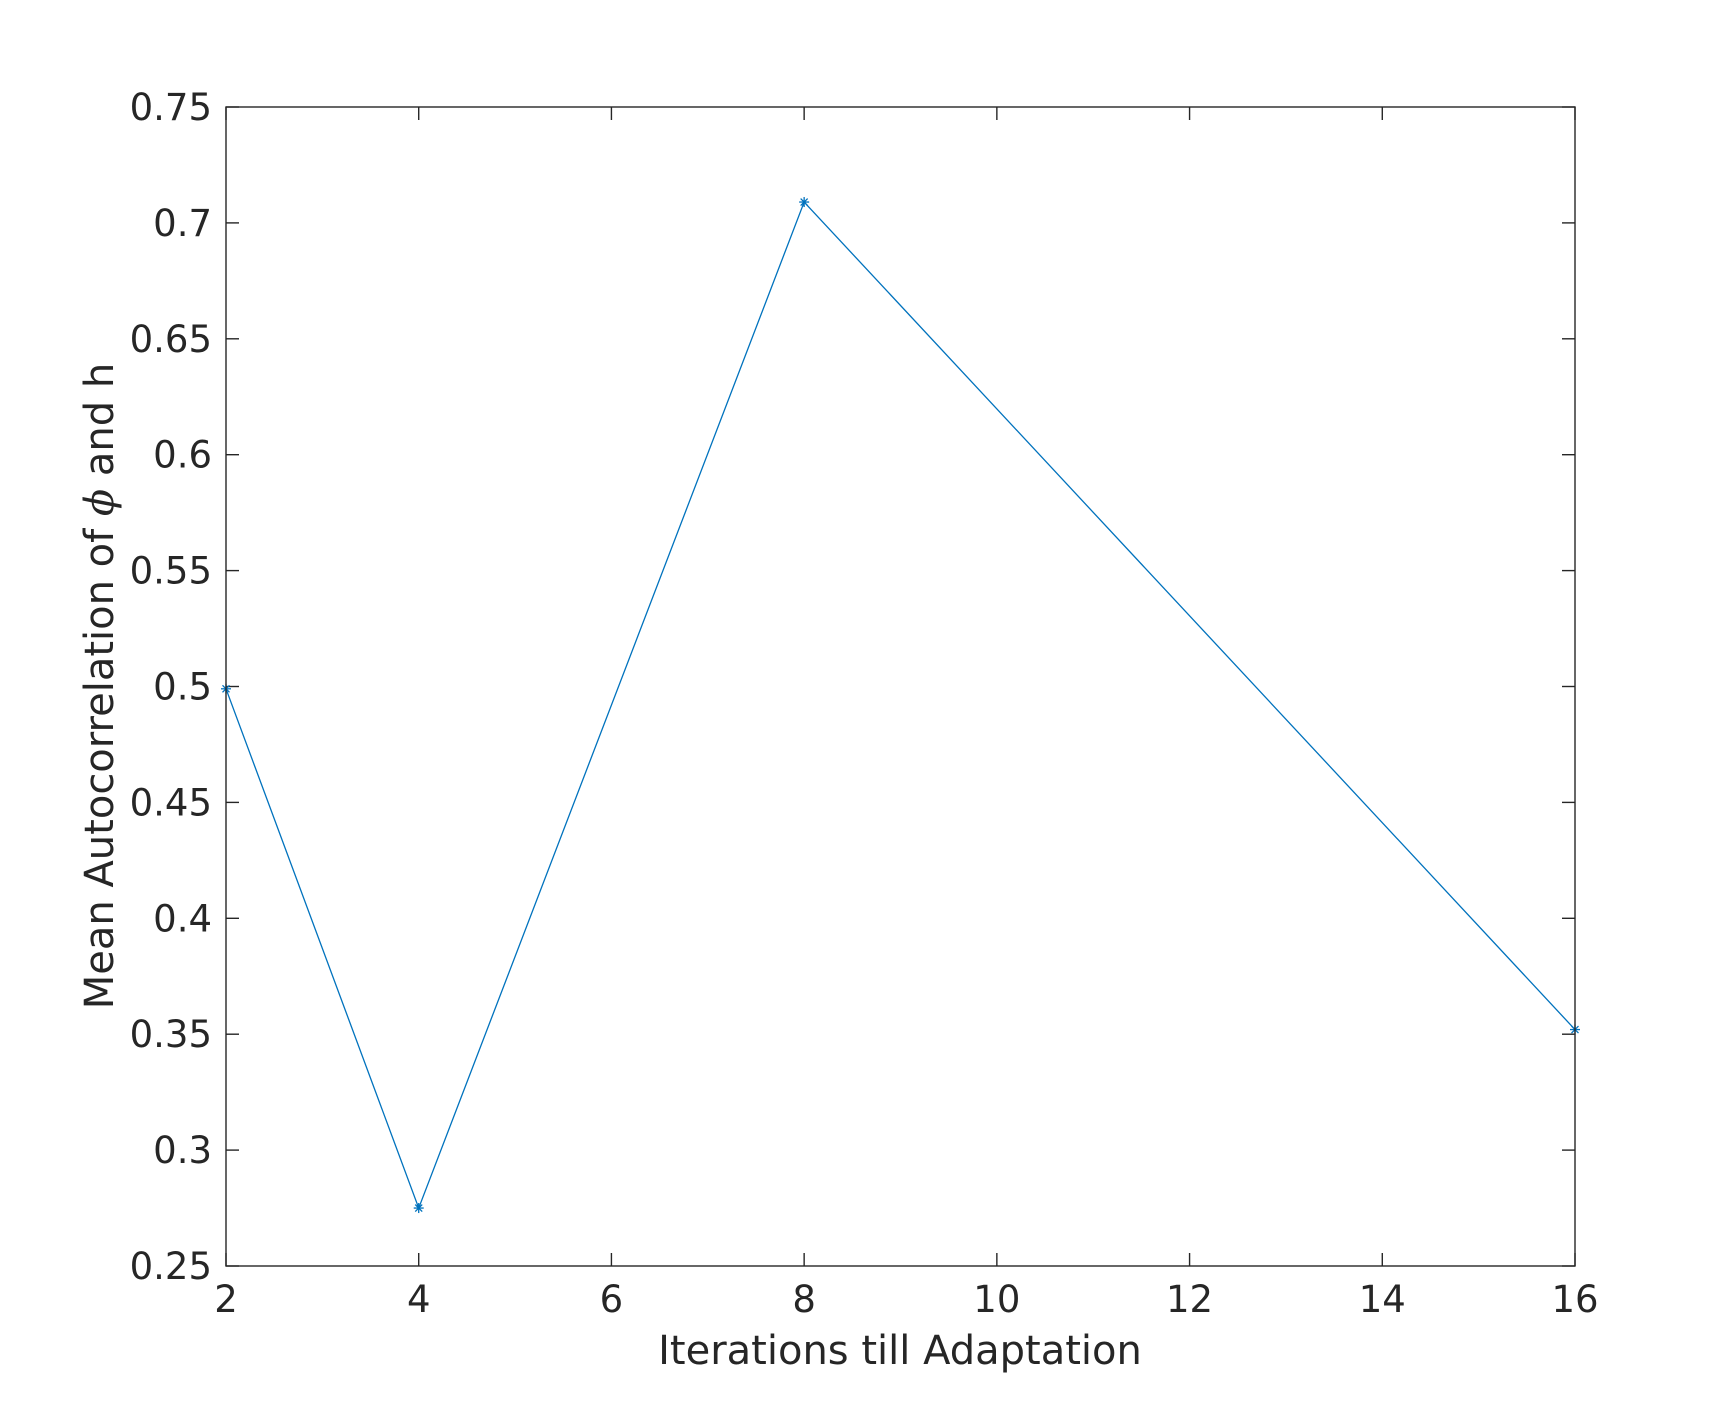 The image size is (1719, 1406). I want to click on y-tick-labels: 0.25 0.3 0.35 0.4 0.45 0.5 0.55 0.6 0.65 0.7 0.75, so click(171, 687).